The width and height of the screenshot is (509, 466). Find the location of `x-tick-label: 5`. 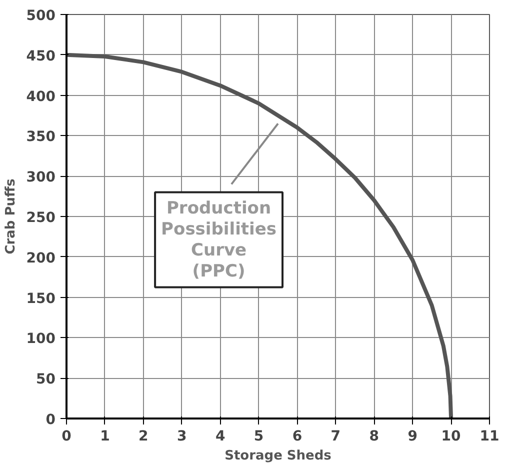

x-tick-label: 5 is located at coordinates (259, 436).